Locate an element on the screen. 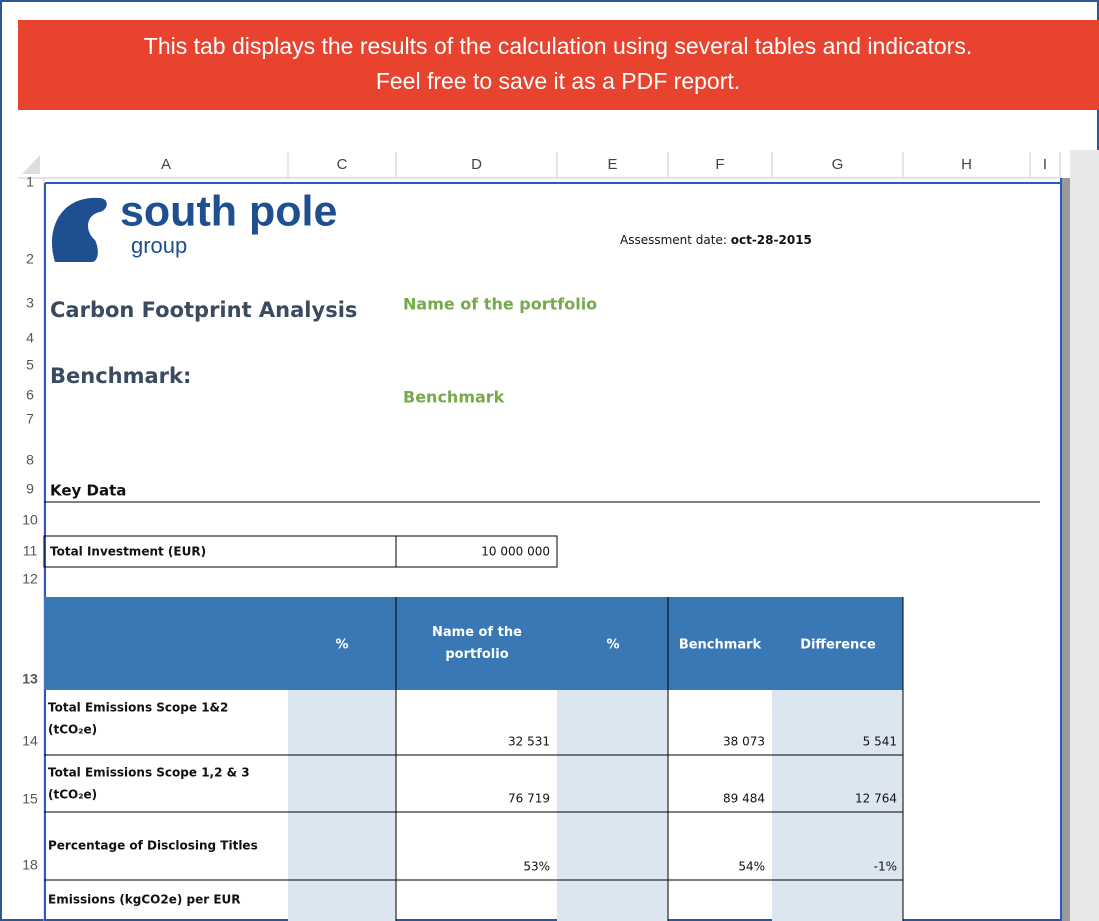 This screenshot has width=1099, height=921. column-header-bar is located at coordinates (544, 164).